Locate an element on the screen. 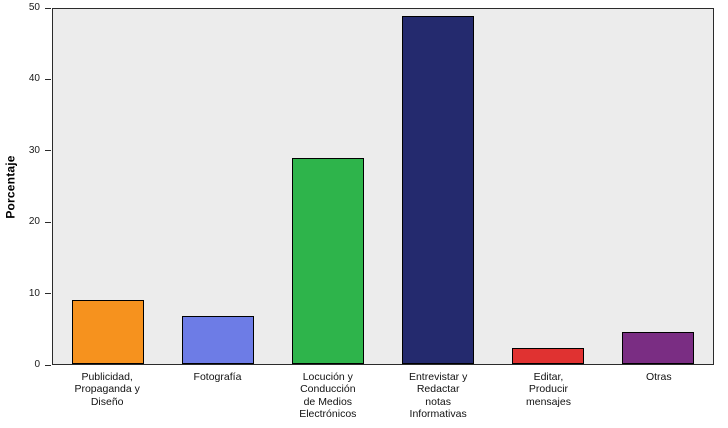 The height and width of the screenshot is (428, 728). y-tick-label: 10 is located at coordinates (34, 293).